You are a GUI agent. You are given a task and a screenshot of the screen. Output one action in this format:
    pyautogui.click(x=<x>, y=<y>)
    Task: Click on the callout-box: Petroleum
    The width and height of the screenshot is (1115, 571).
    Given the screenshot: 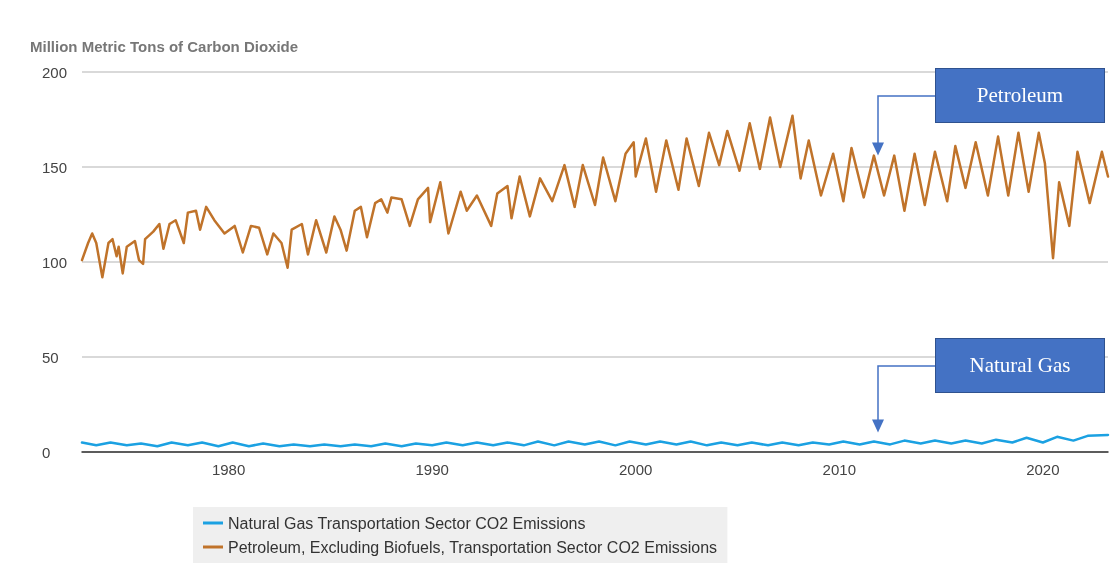 What is the action you would take?
    pyautogui.click(x=1020, y=95)
    